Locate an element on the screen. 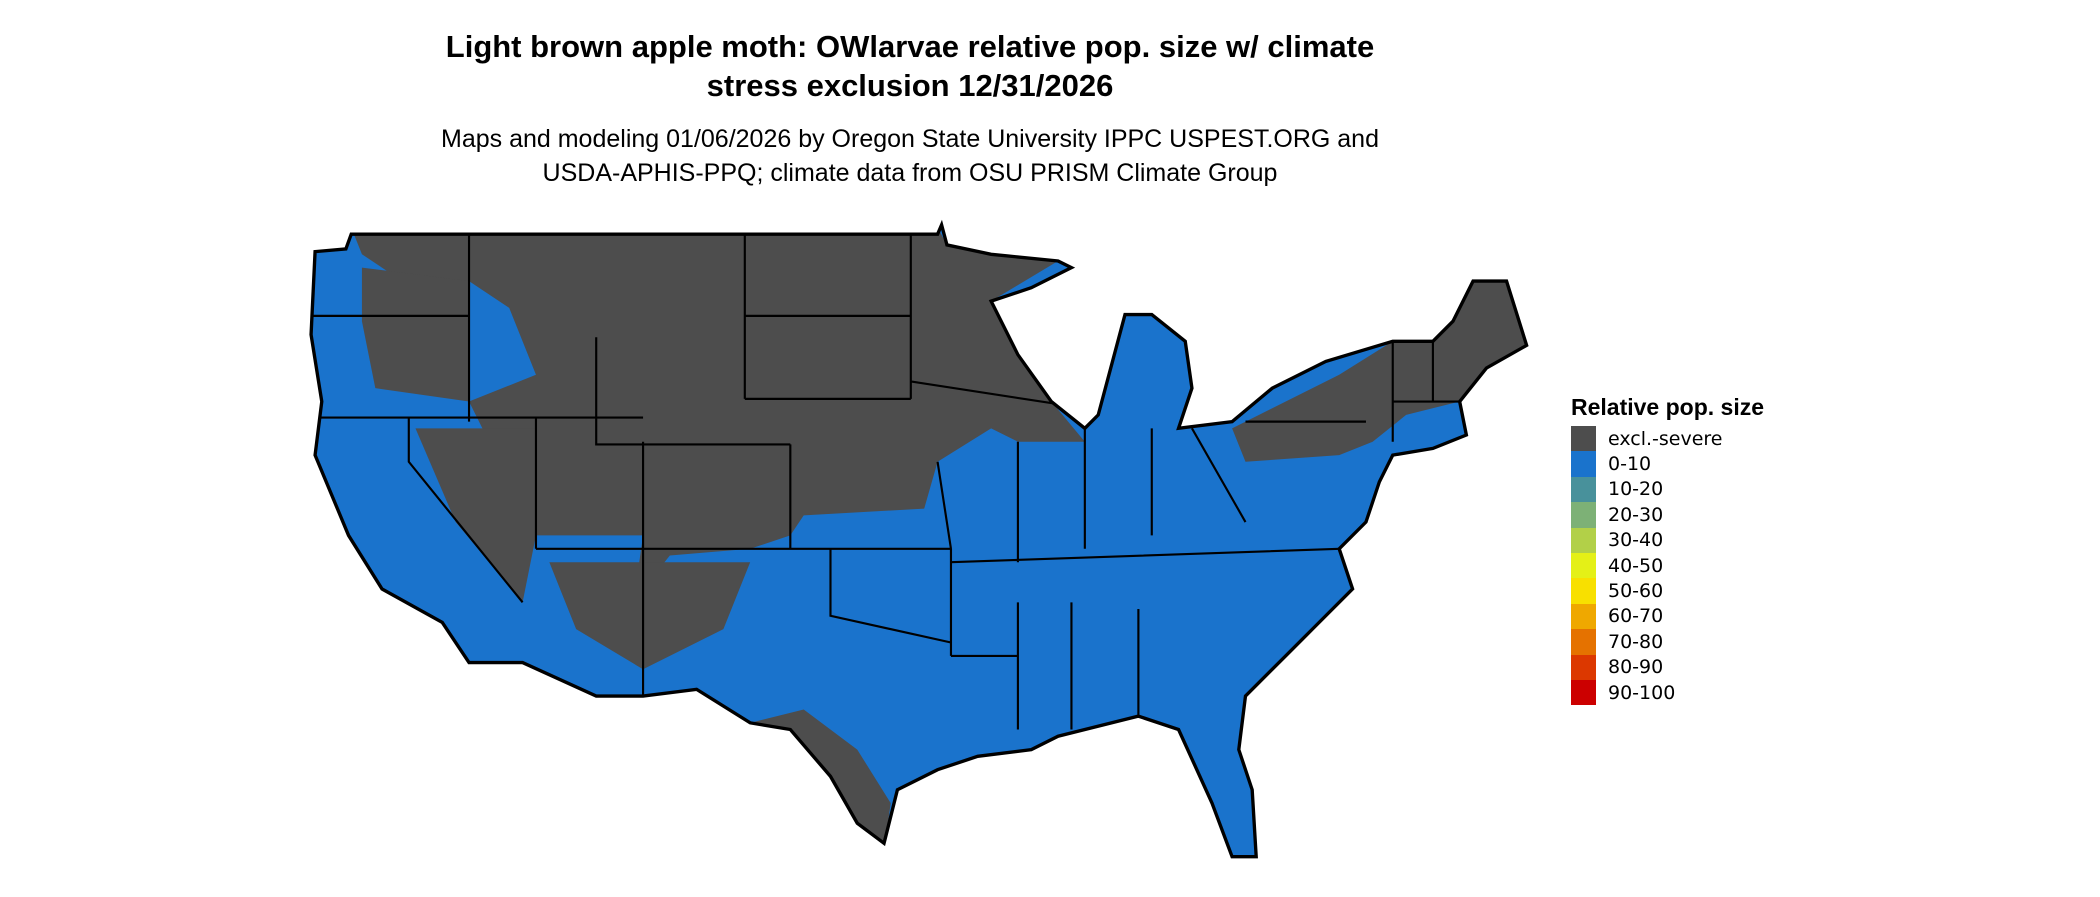 The height and width of the screenshot is (897, 2100). map-title-line-2: stress exclusion 12/31/2026 is located at coordinates (910, 85).